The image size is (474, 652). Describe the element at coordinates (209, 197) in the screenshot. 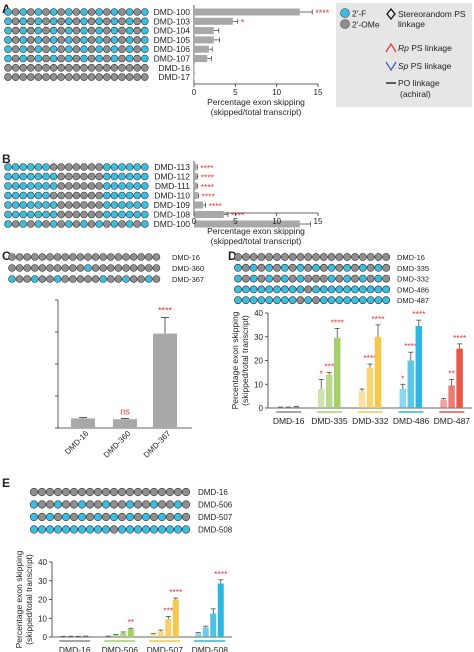

I see `significance-b: ****` at that location.